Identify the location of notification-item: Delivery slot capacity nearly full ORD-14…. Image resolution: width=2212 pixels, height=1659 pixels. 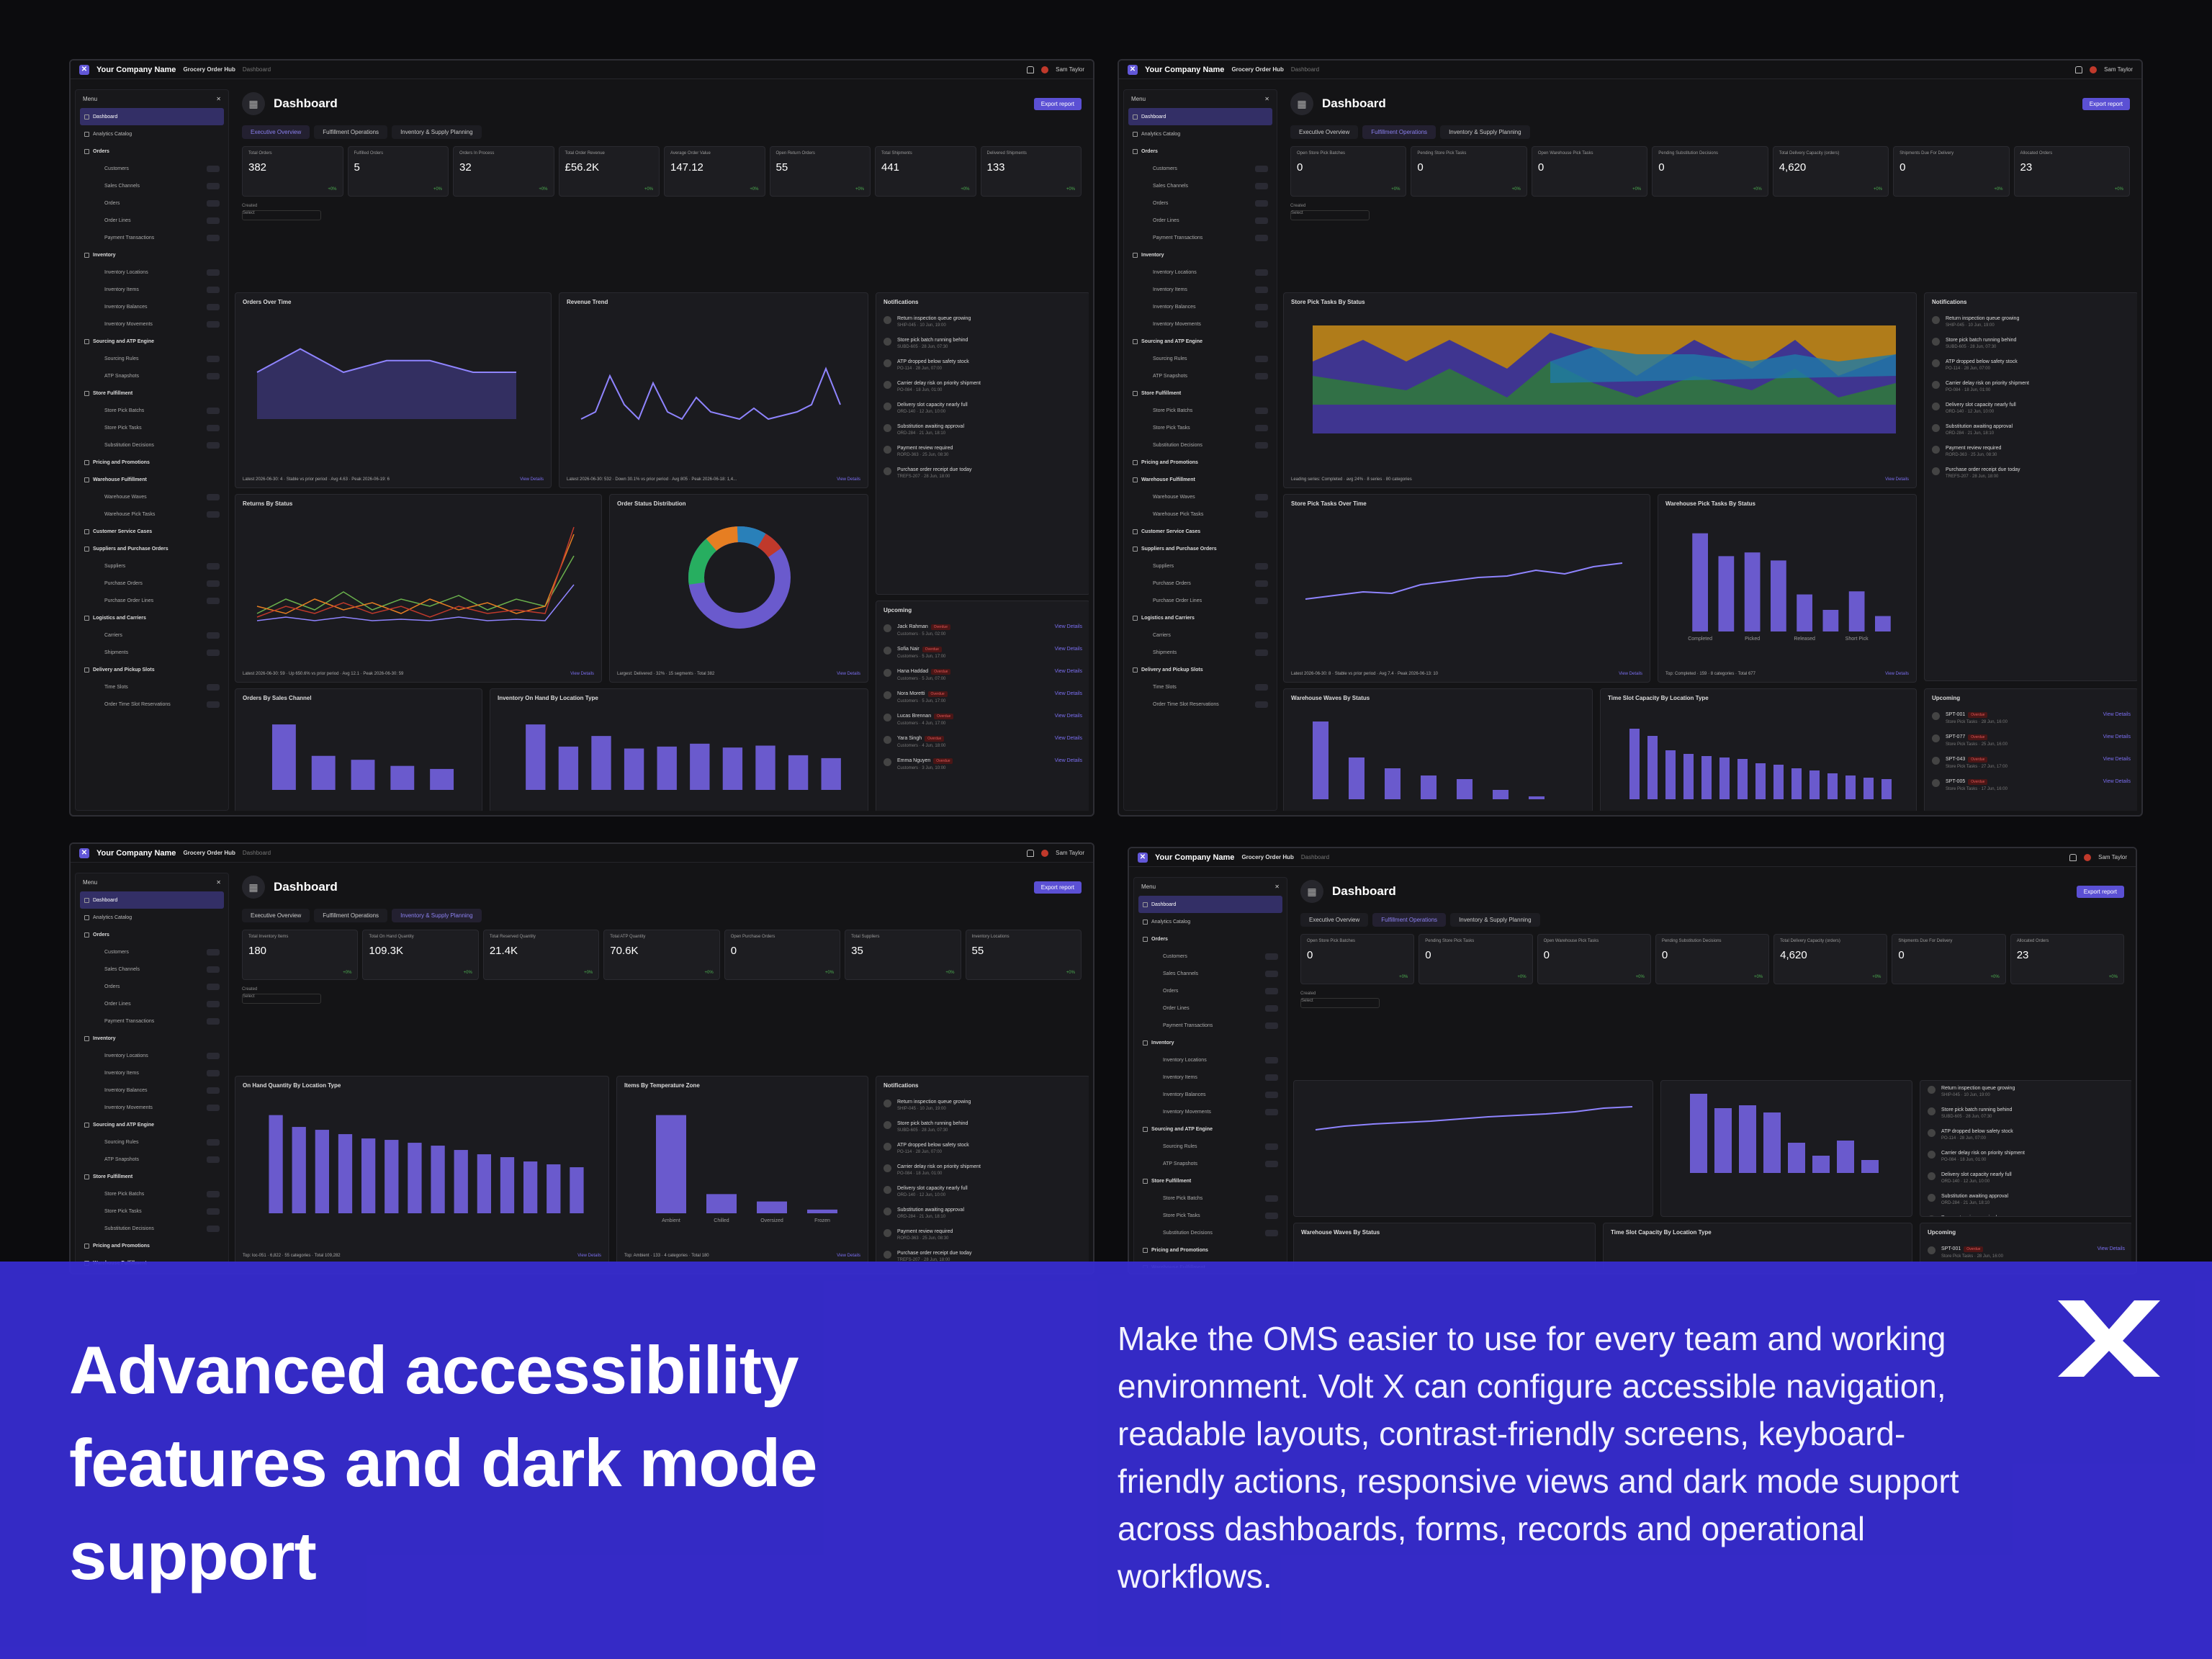
(983, 408).